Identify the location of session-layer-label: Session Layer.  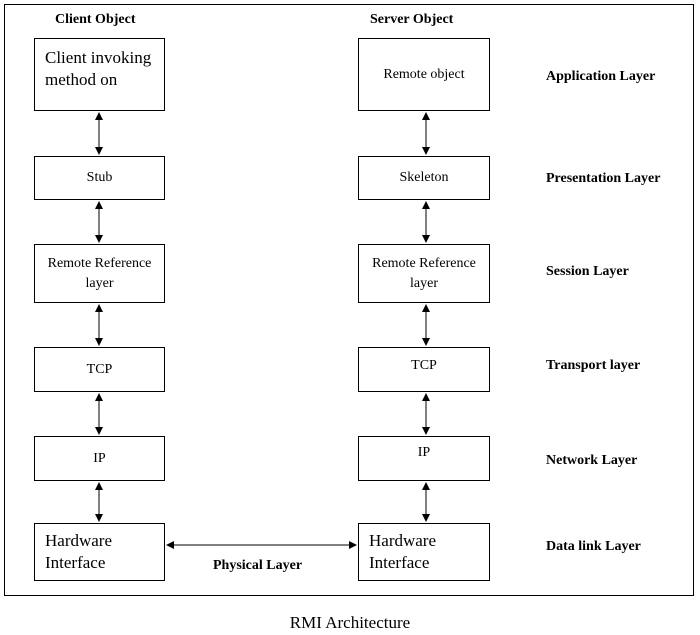
(587, 271).